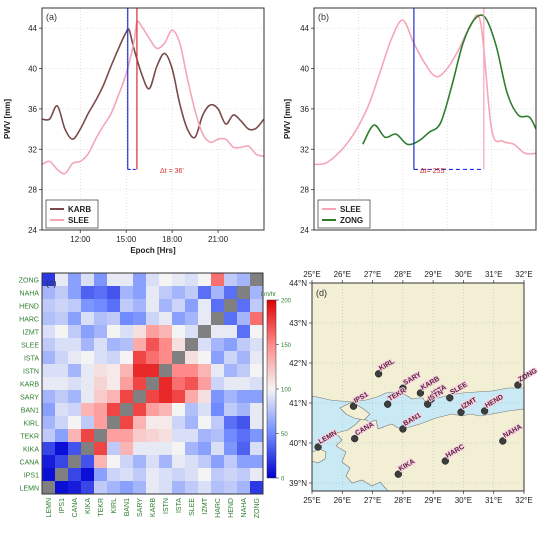 This screenshot has height=539, width=550. What do you see at coordinates (307, 129) in the screenshot?
I see `panel-b-y-ticks: 24 28 32 36 40 44` at bounding box center [307, 129].